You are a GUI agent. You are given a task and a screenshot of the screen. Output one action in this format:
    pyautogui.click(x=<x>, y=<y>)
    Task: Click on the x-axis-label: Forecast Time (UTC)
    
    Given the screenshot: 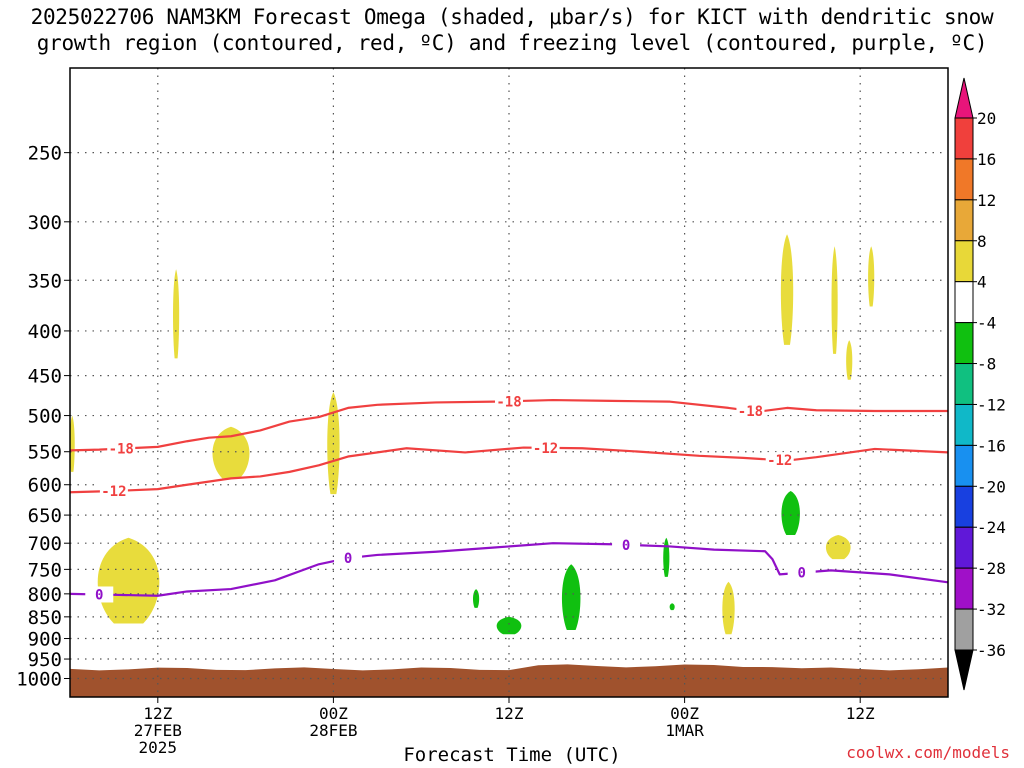 What is the action you would take?
    pyautogui.click(x=512, y=755)
    